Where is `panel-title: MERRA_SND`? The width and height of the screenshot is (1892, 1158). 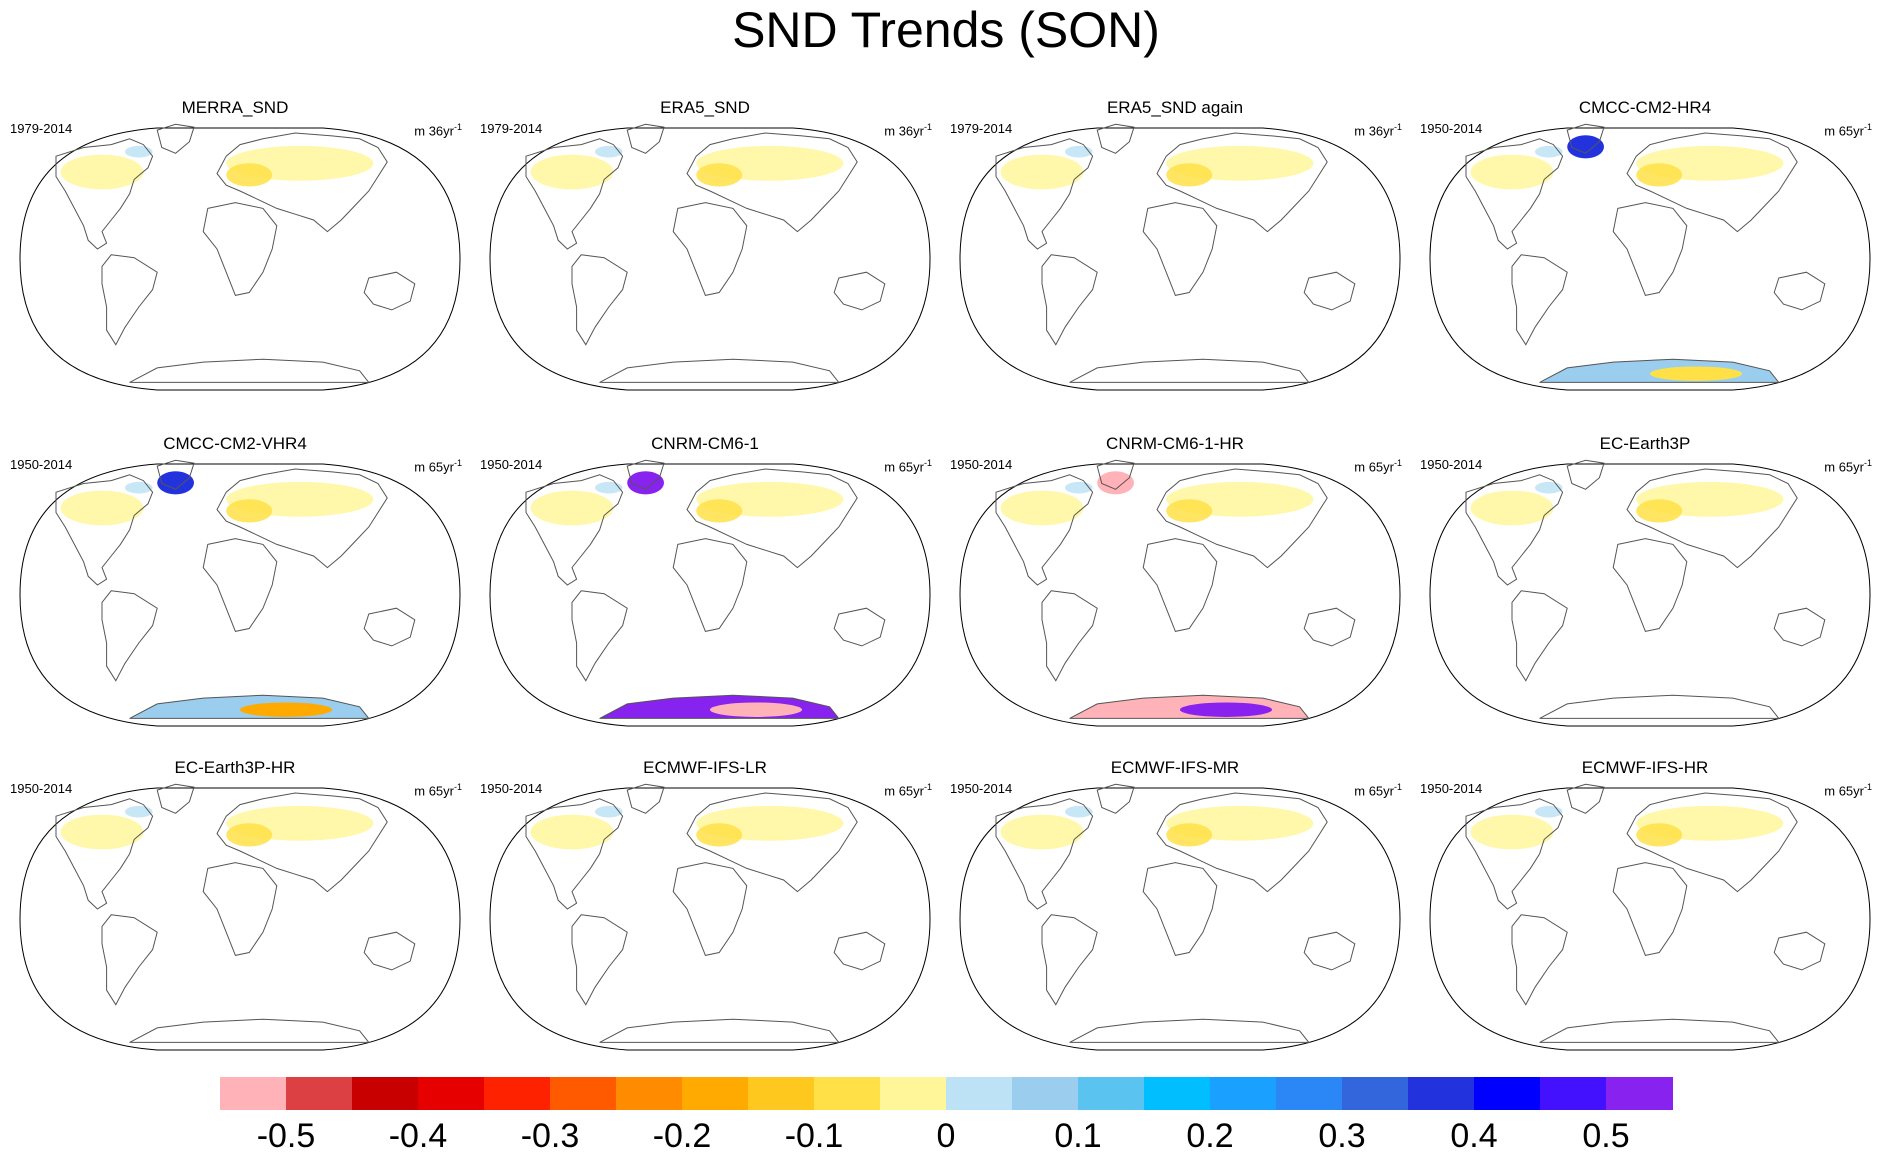
panel-title: MERRA_SND is located at coordinates (235, 107).